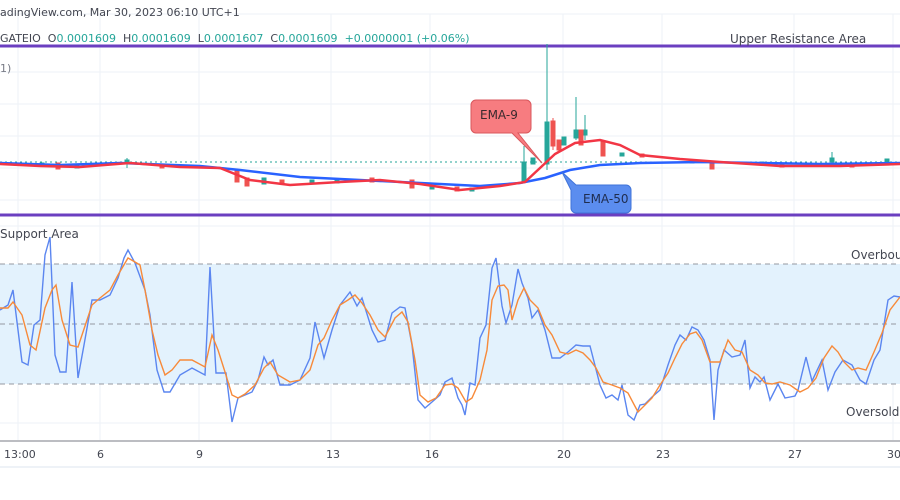 The image size is (900, 500). I want to click on upper-resistance-label: Upper Resistance Area, so click(798, 39).